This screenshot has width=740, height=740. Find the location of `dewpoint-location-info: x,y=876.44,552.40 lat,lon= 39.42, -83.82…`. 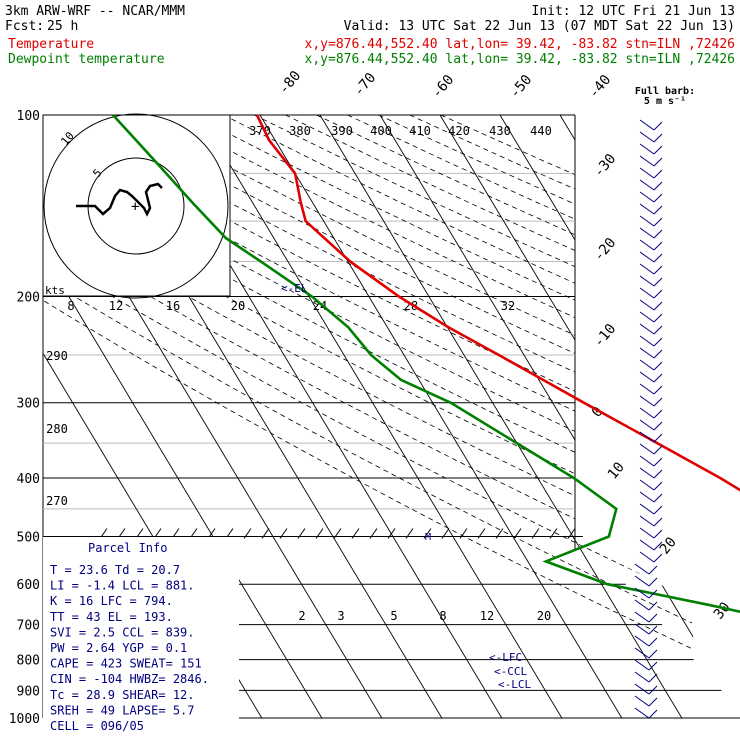

dewpoint-location-info: x,y=876.44,552.40 lat,lon= 39.42, -83.82… is located at coordinates (520, 59).